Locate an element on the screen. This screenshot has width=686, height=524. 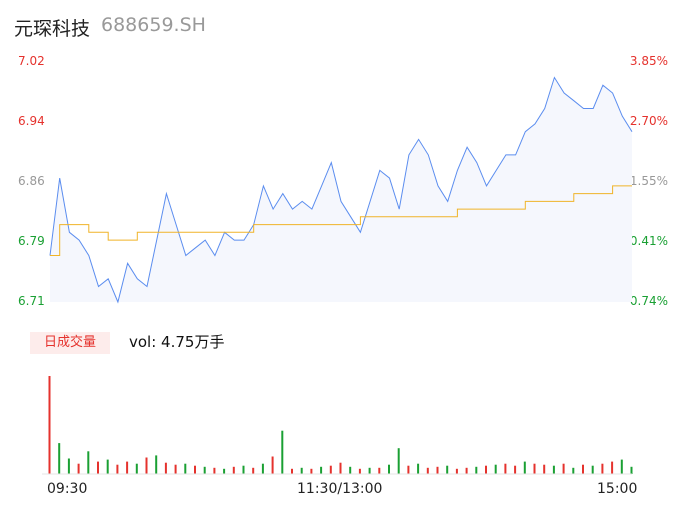
volume-badge: 日成交量 is located at coordinates (70, 343).